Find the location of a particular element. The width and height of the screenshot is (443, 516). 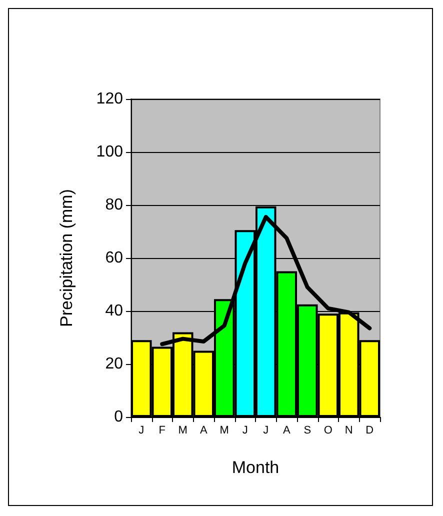

y-axis-title: Precipitation (mm) is located at coordinates (66, 258).